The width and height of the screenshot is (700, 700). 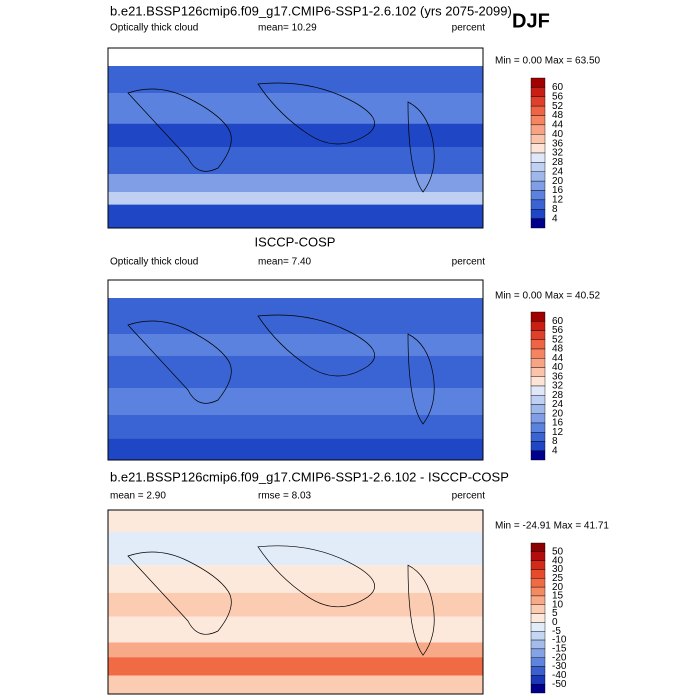 I want to click on colorbar-label: 40, so click(x=558, y=367).